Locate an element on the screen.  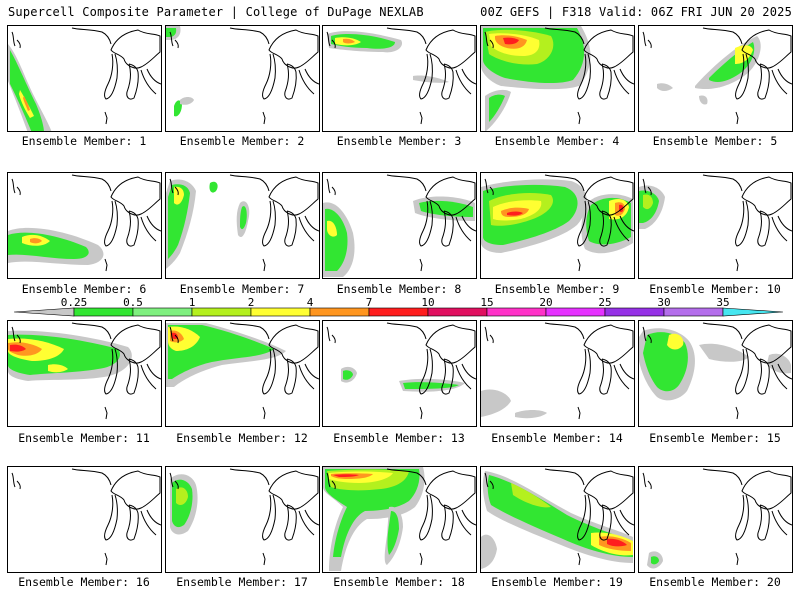
colorbar-tick-label: 0.5 is located at coordinates (133, 302).